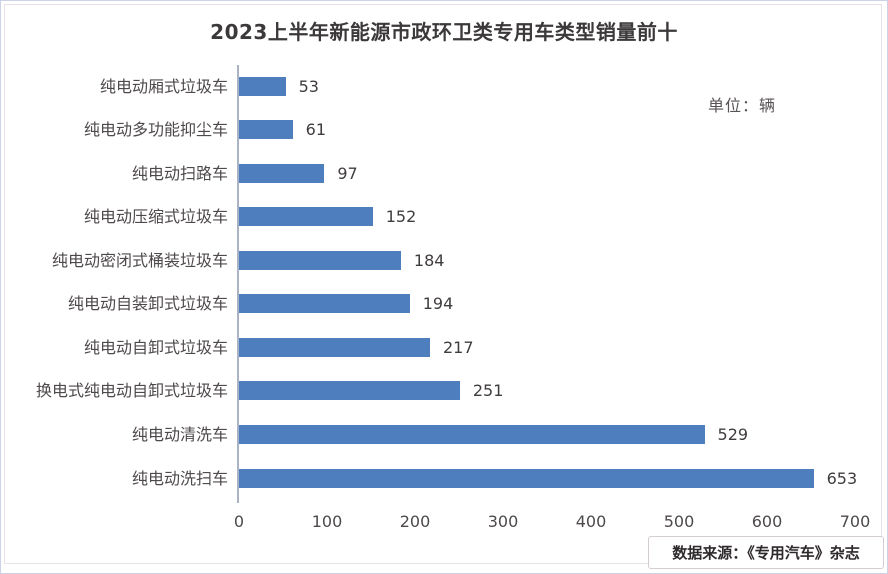  Describe the element at coordinates (155, 130) in the screenshot. I see `category-label: 纯电动多功能抑尘车` at that location.